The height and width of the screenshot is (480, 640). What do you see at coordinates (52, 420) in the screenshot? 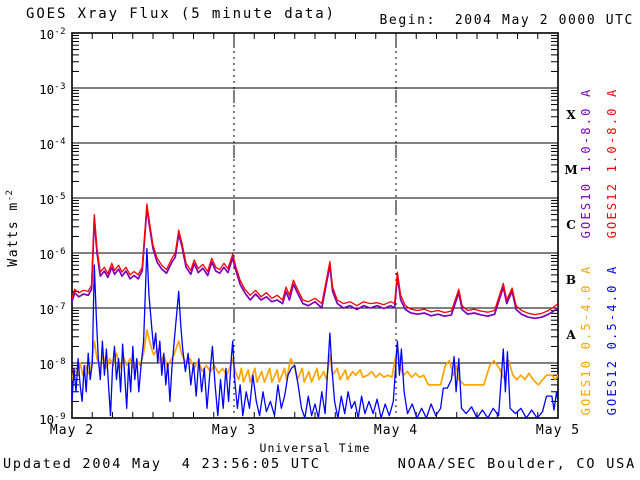
I see `y-tick-label: 10-9` at bounding box center [52, 420].